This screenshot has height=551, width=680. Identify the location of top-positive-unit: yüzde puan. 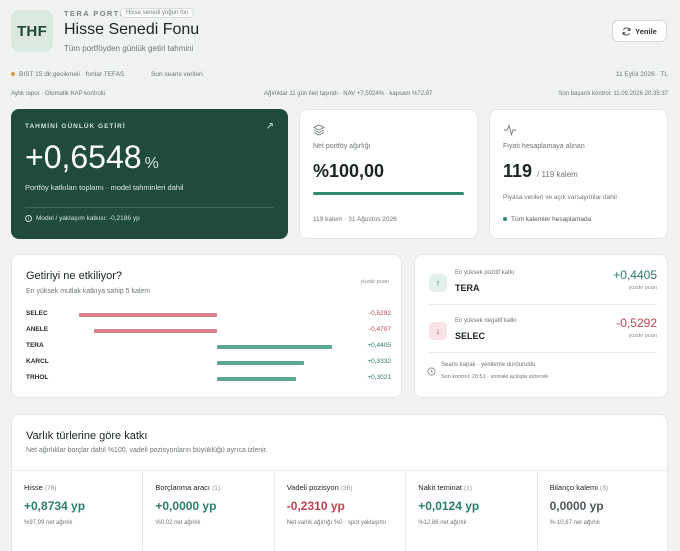
(642, 288).